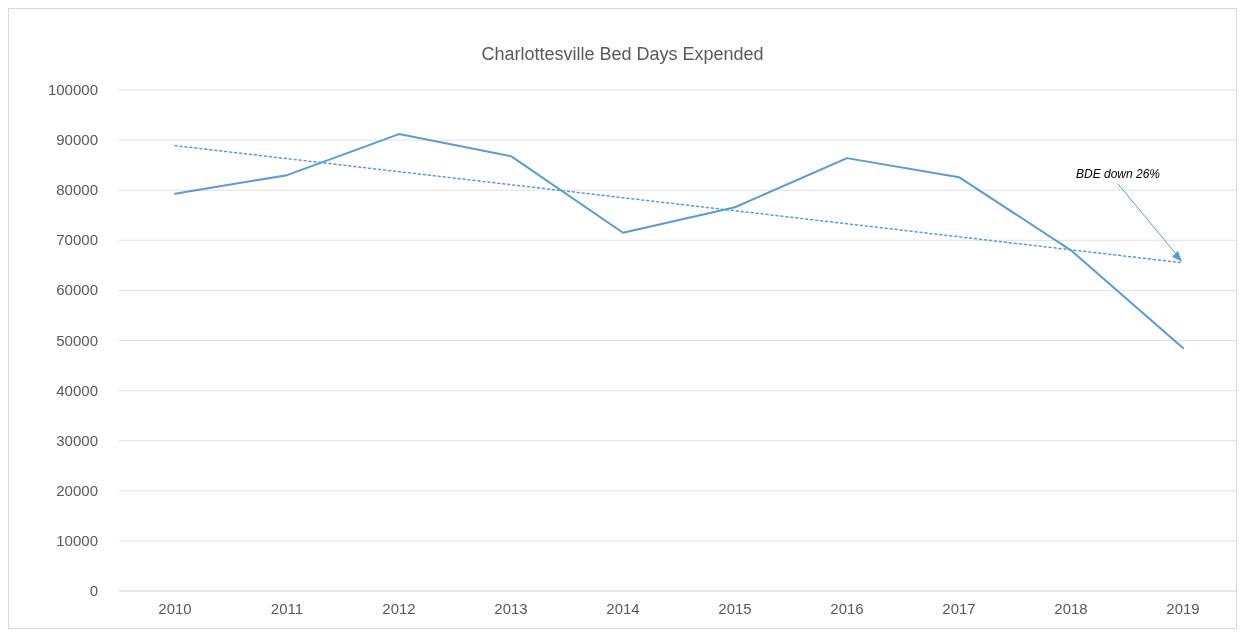  Describe the element at coordinates (735, 608) in the screenshot. I see `x-tick-label: 2015` at that location.